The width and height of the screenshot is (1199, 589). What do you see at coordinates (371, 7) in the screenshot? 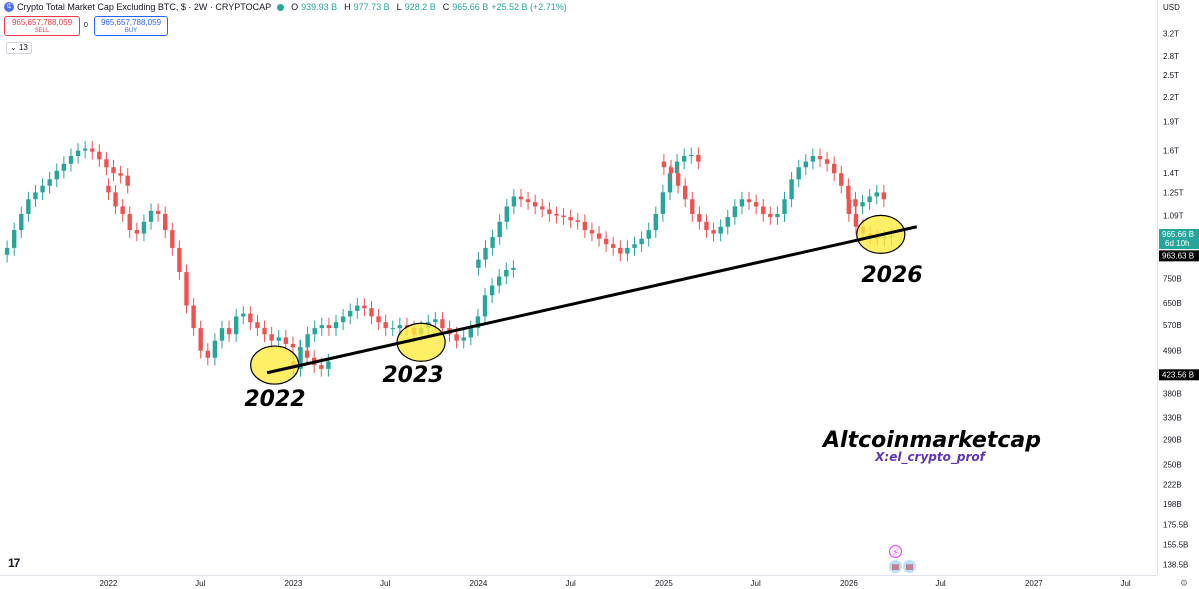
I see `ohlc-high: 977.73 B` at bounding box center [371, 7].